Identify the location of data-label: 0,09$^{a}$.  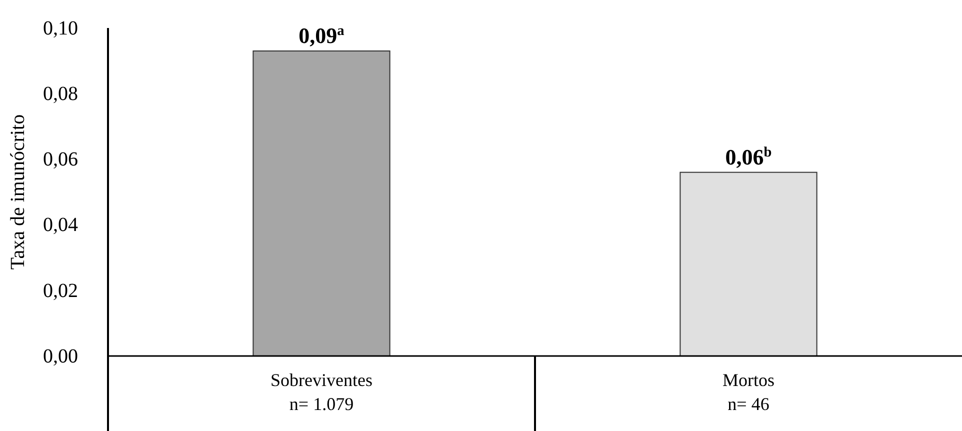
(321, 35).